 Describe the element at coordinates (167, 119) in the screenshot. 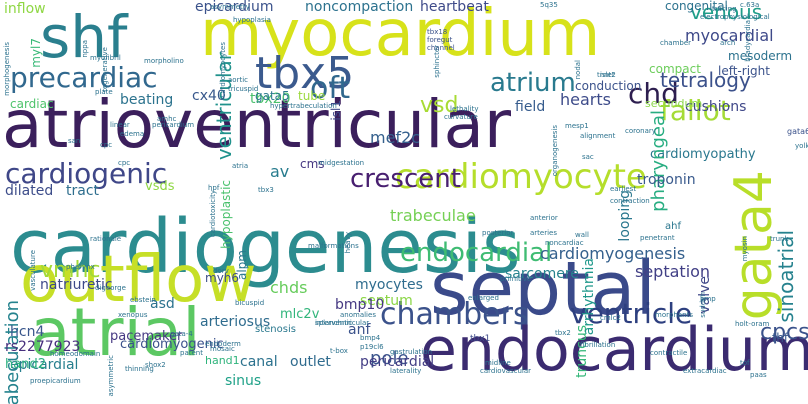

I see `word-amhc: amhc` at that location.